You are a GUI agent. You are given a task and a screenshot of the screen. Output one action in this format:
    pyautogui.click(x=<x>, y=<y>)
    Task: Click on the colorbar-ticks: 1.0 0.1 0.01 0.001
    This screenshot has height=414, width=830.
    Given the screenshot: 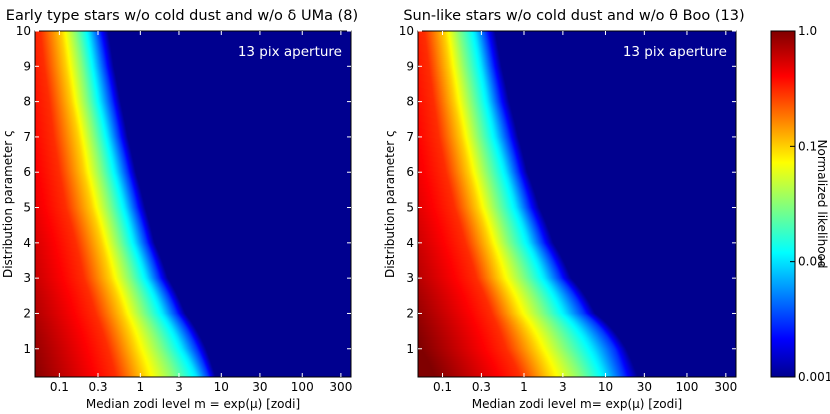 What is the action you would take?
    pyautogui.click(x=810, y=204)
    